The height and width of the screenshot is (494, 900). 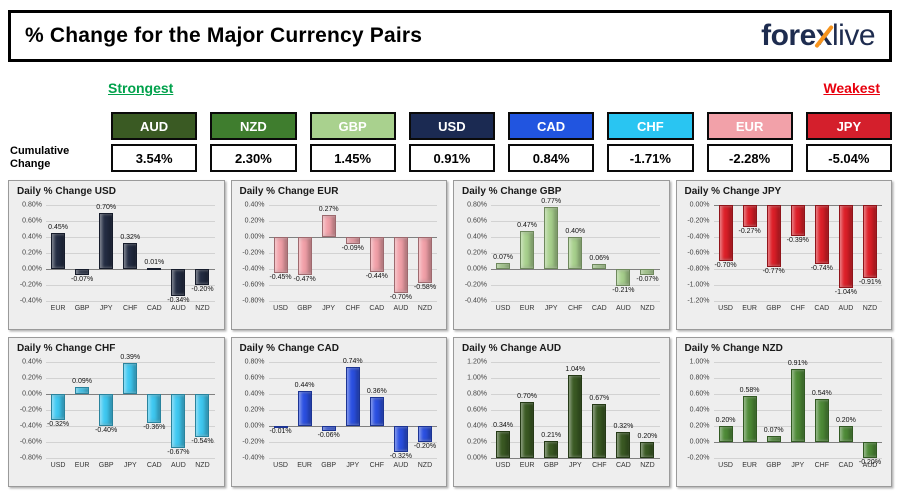 What do you see at coordinates (154, 408) in the screenshot?
I see `bar-cad` at bounding box center [154, 408].